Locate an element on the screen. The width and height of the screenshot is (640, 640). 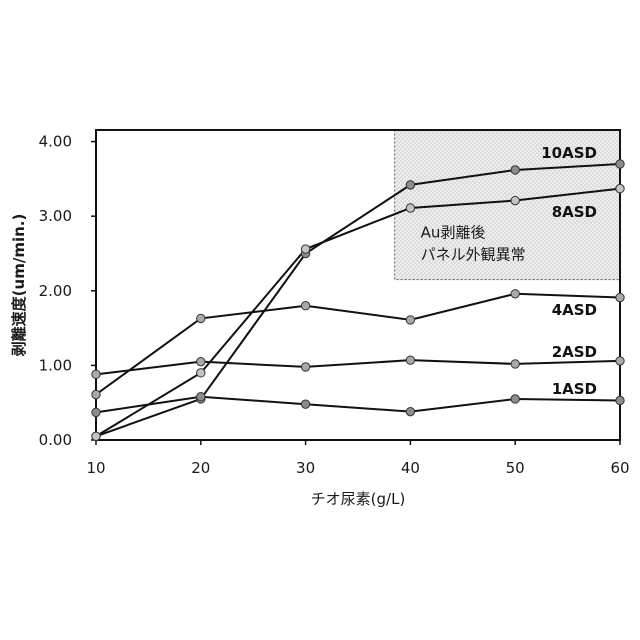
x-axis-title: チオ尿素(g/L) is located at coordinates (358, 499).